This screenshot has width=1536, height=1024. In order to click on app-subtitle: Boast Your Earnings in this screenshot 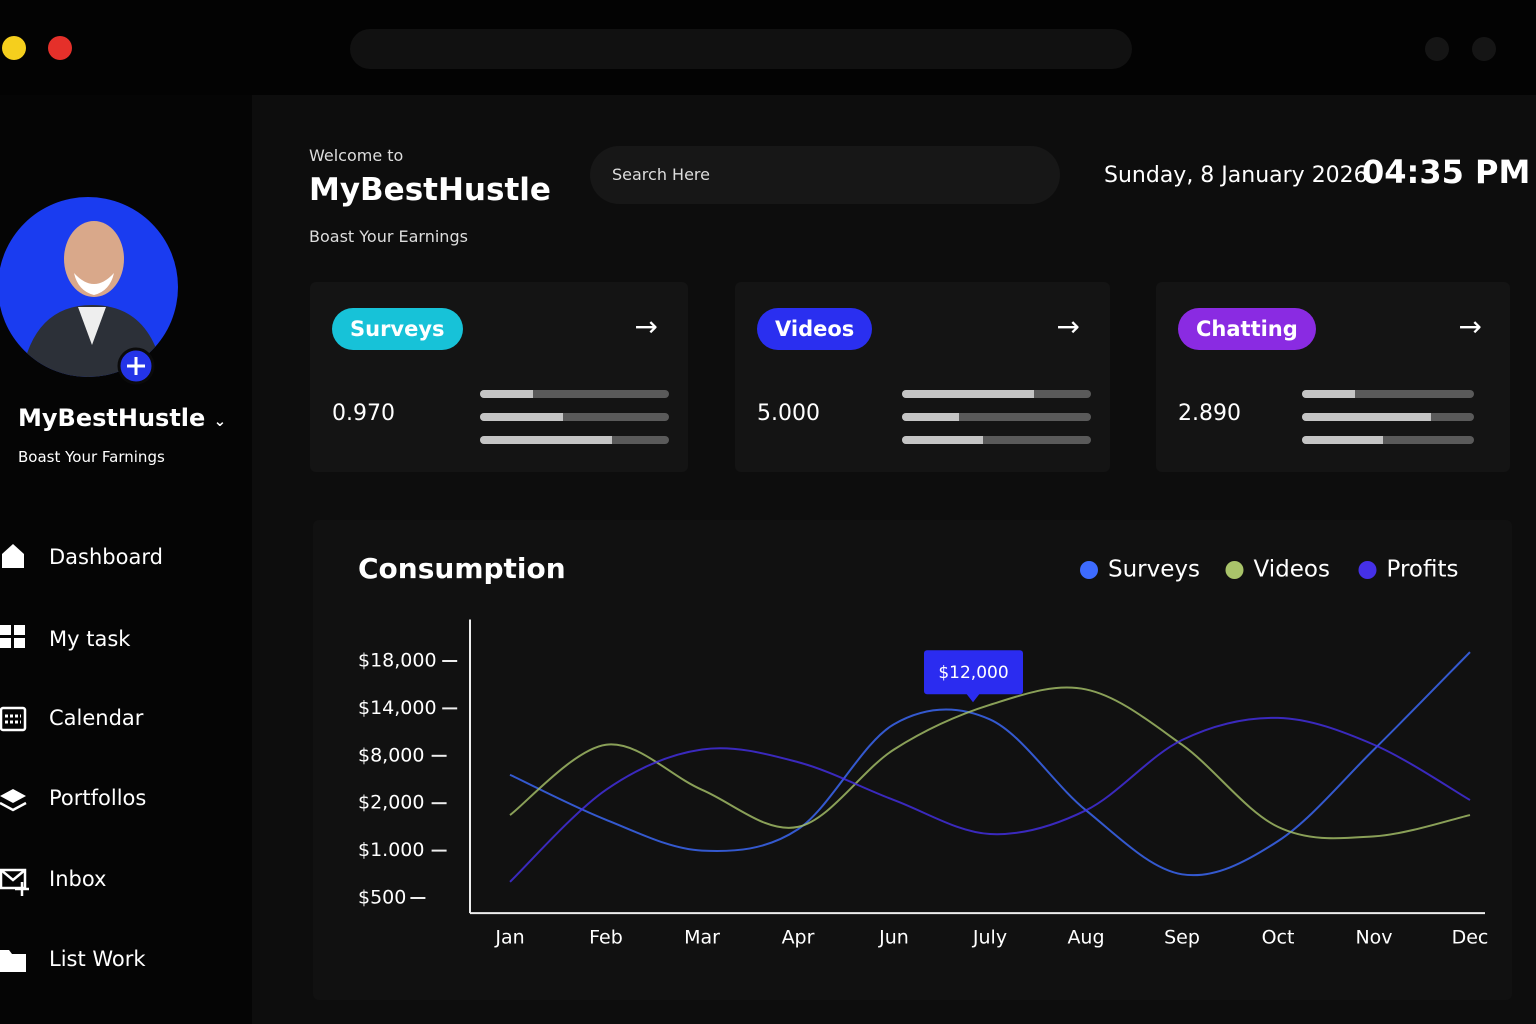, I will do `click(388, 236)`.